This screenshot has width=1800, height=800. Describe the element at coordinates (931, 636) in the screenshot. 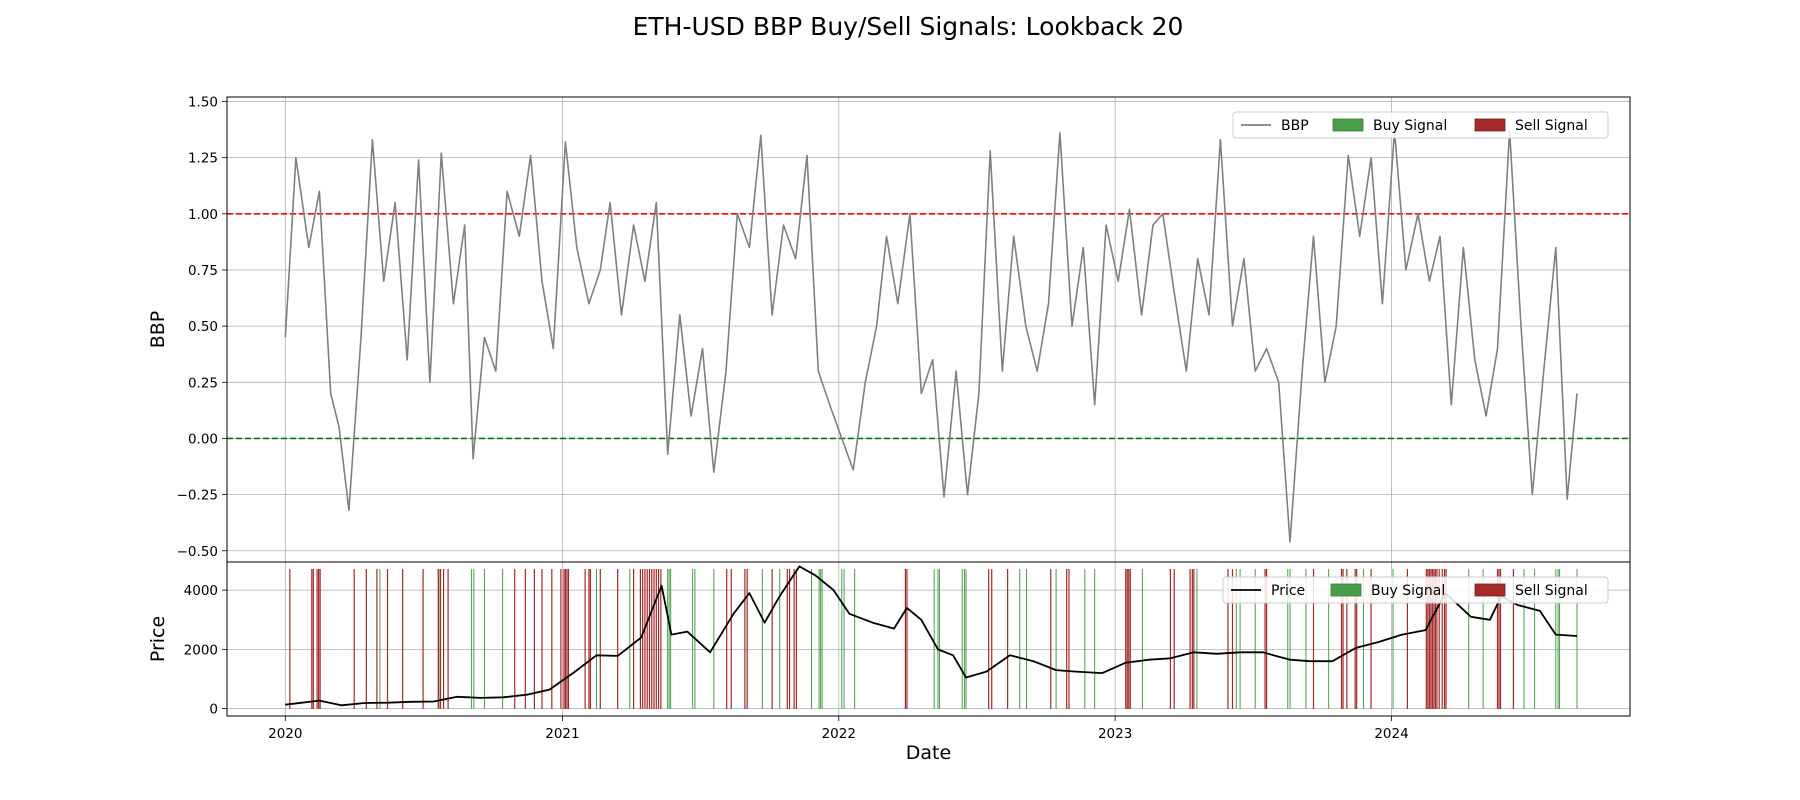

I see `price-series-line` at that location.